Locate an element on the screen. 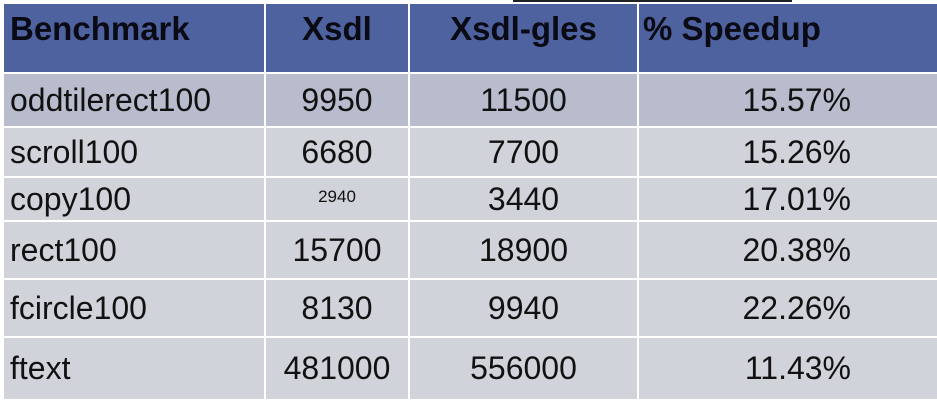 Image resolution: width=937 pixels, height=401 pixels. benchmark-cell: rect100 is located at coordinates (134, 250).